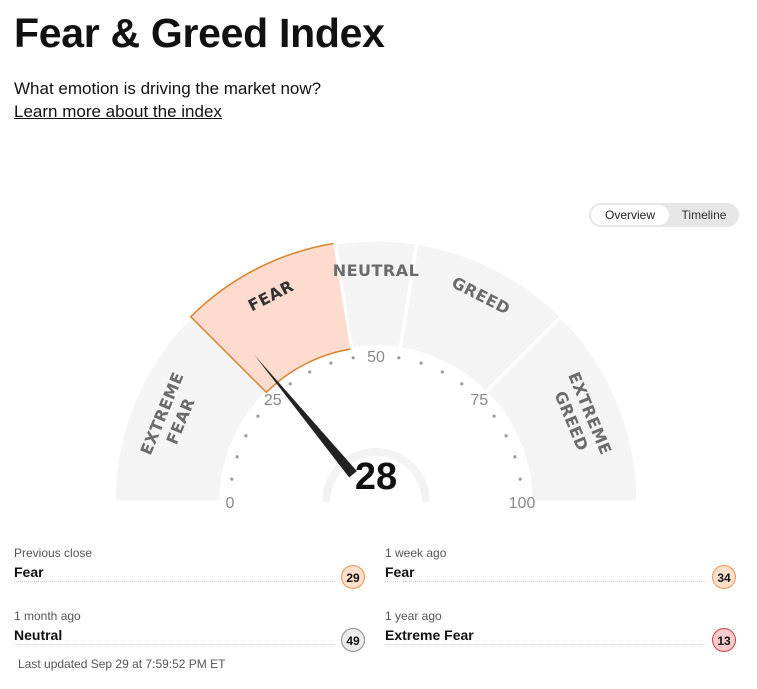  I want to click on gauge-tick-label: 50, so click(376, 357).